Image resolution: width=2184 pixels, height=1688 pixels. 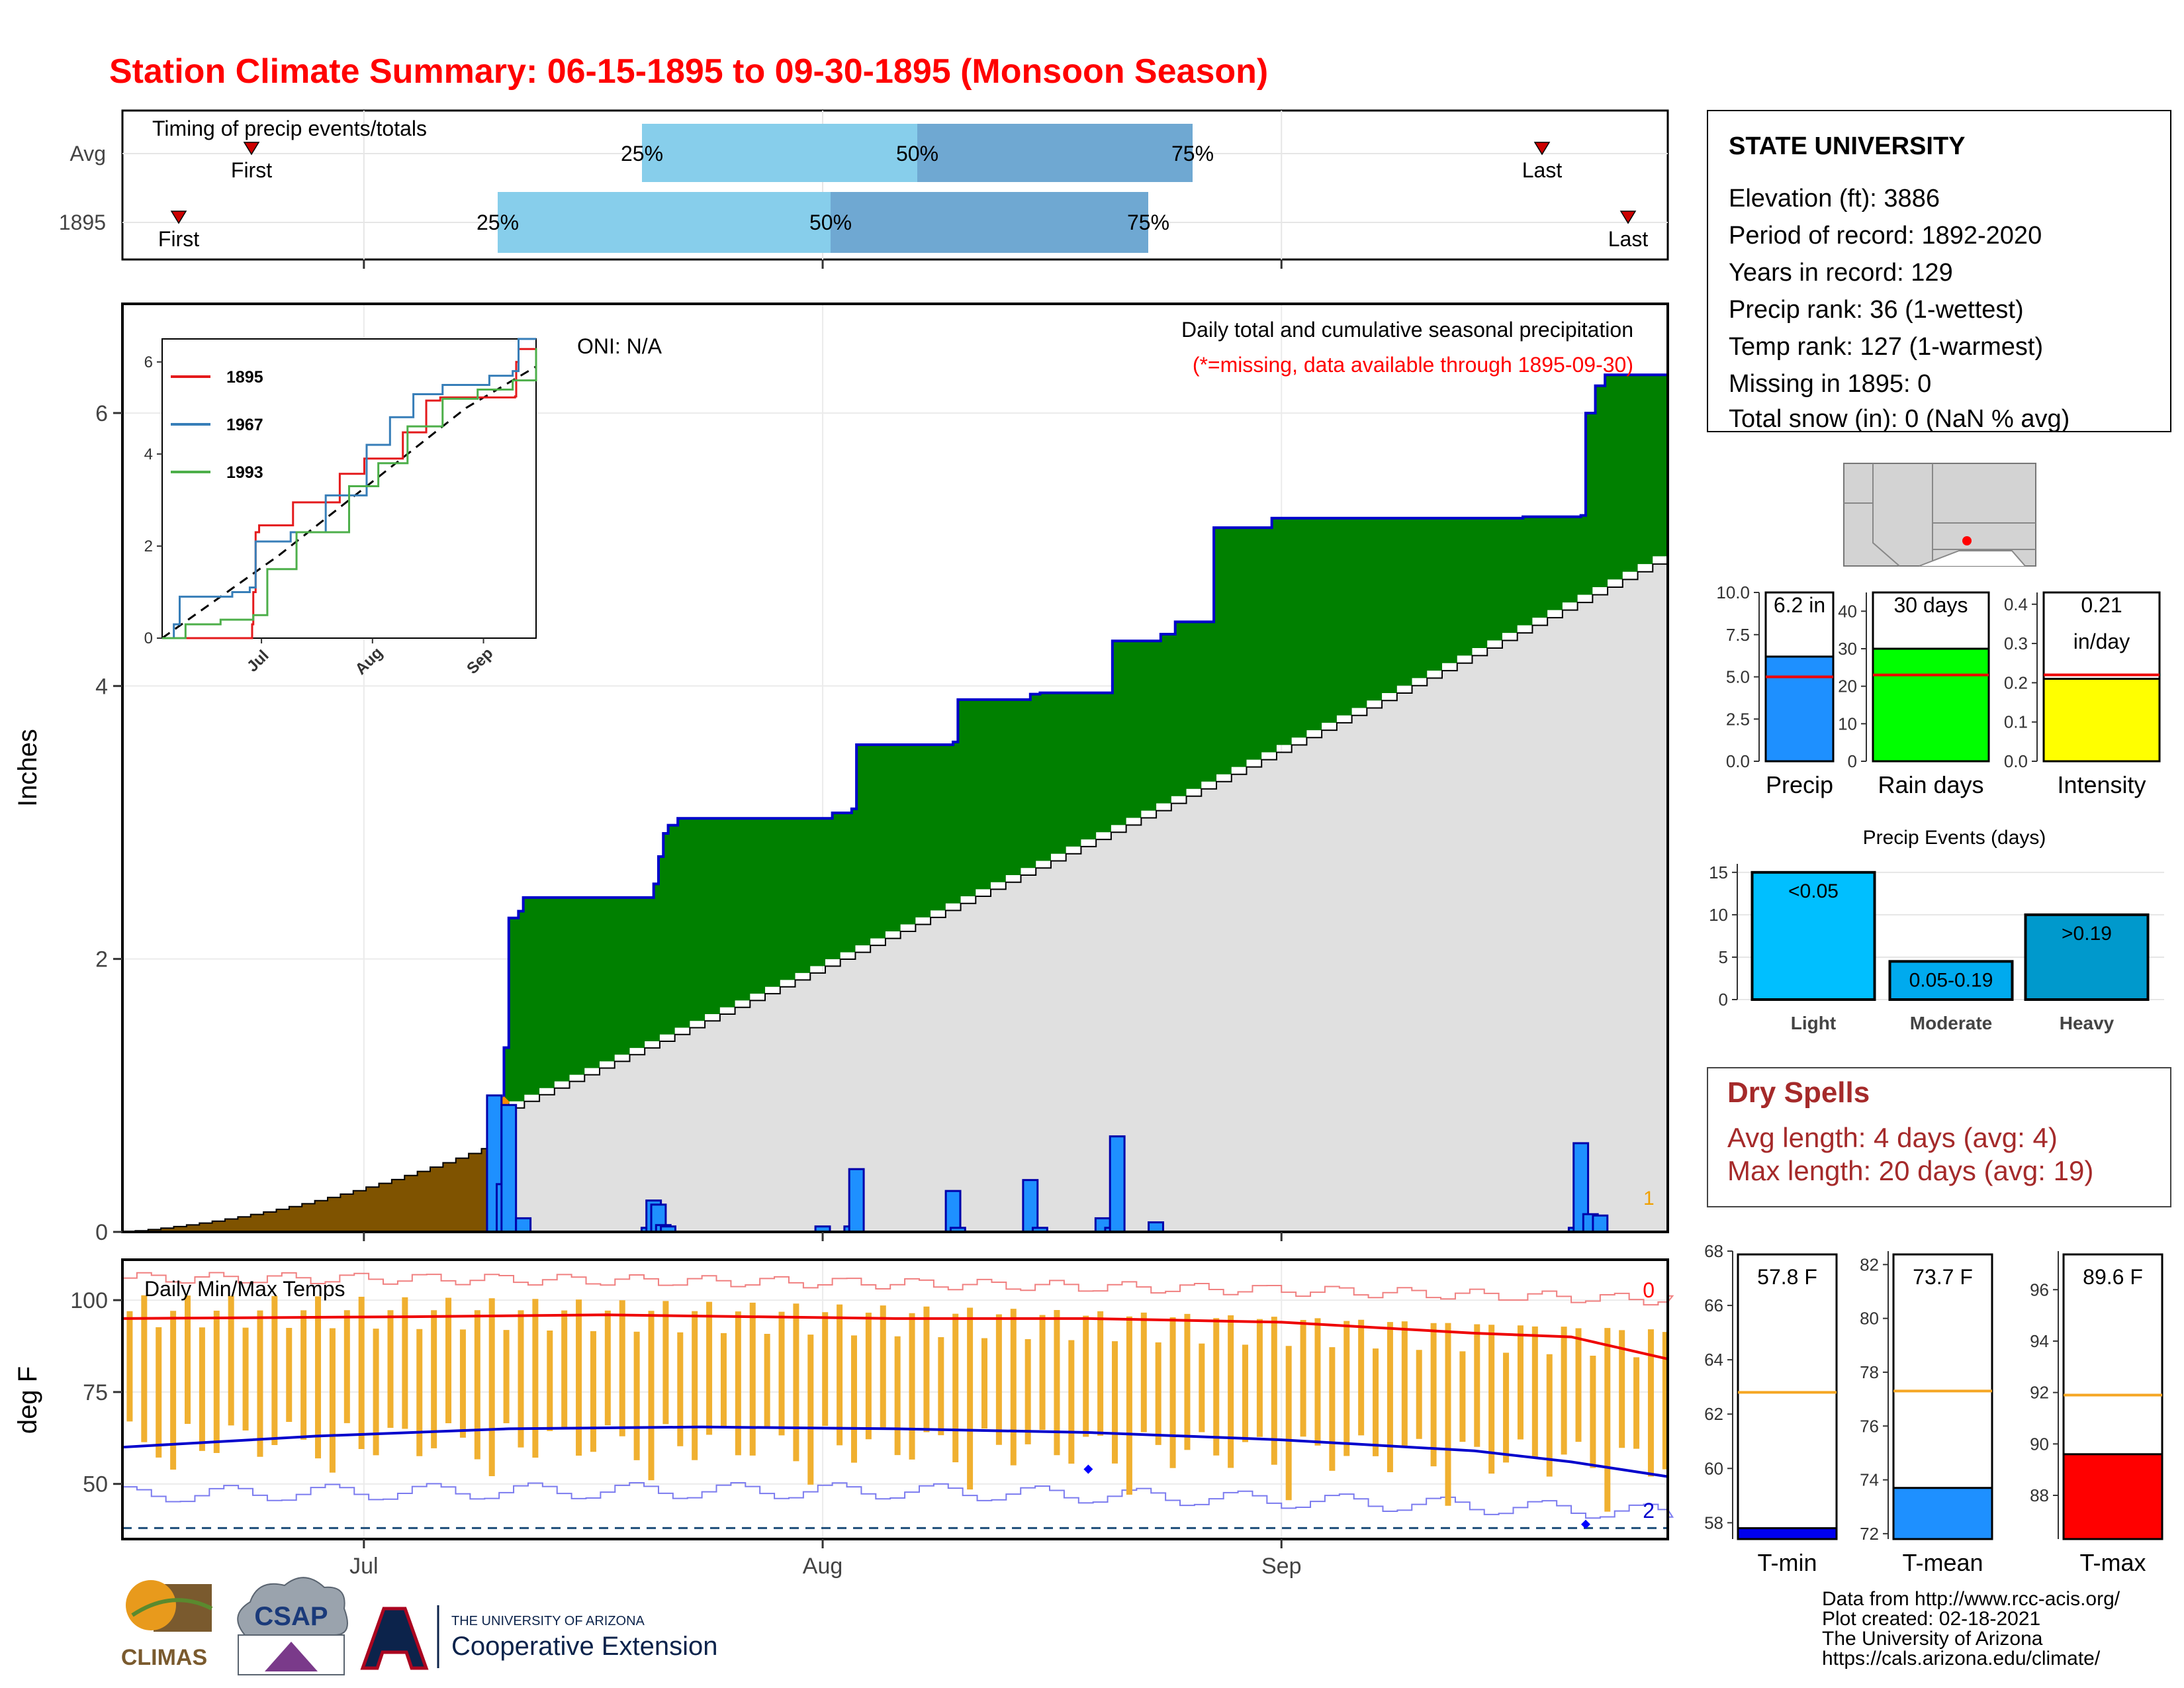 I want to click on average-min-line, so click(x=895, y=1451).